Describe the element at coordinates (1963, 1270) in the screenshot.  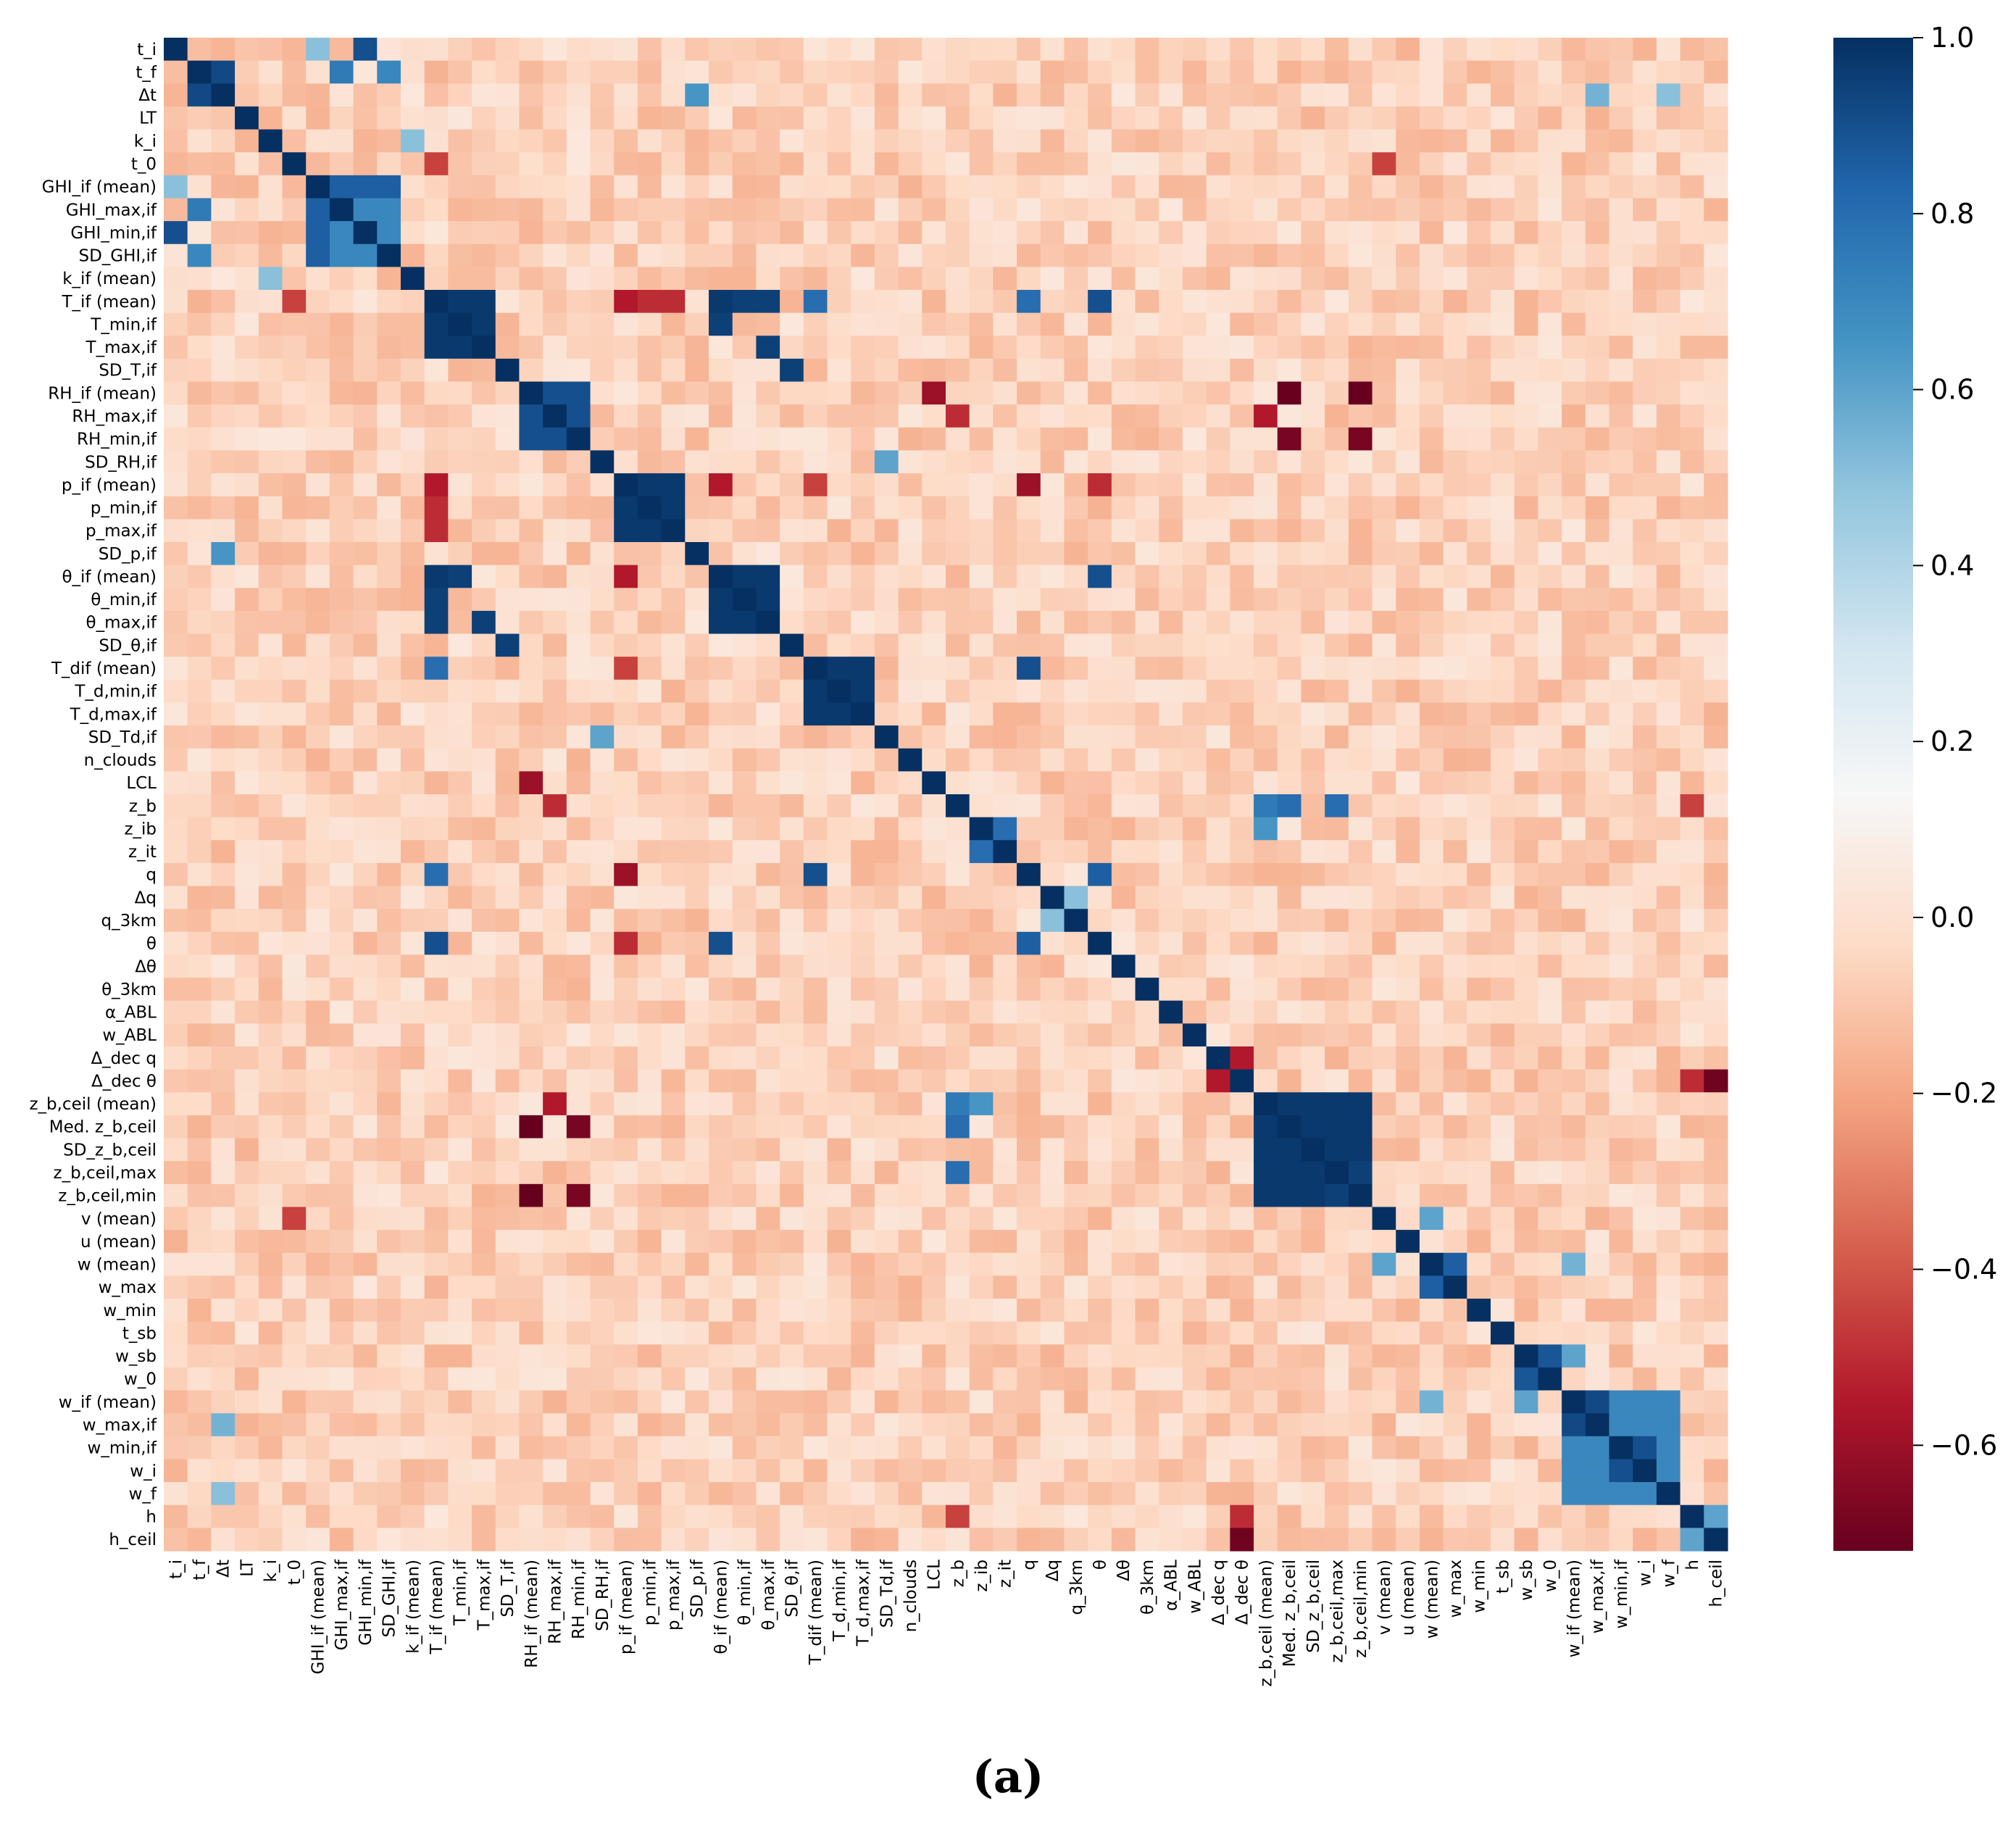
I see `colorbar-tick-label: −0.4` at that location.